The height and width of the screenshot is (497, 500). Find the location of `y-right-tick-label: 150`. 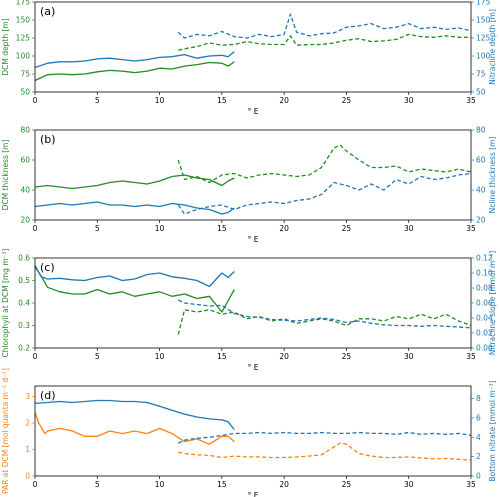

y-right-tick-label: 150 is located at coordinates (483, 20).